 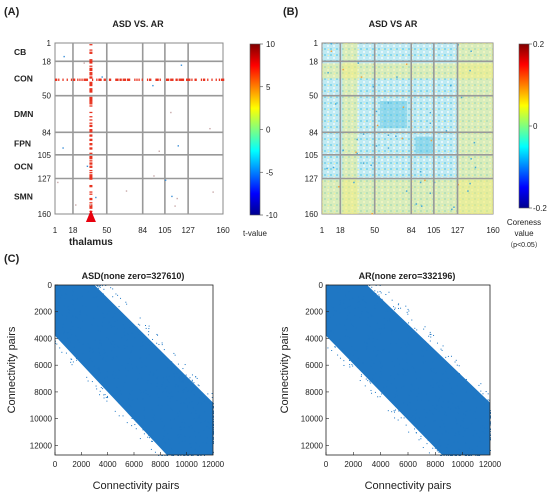 I want to click on y-tick-label: 4000, so click(x=314, y=338).